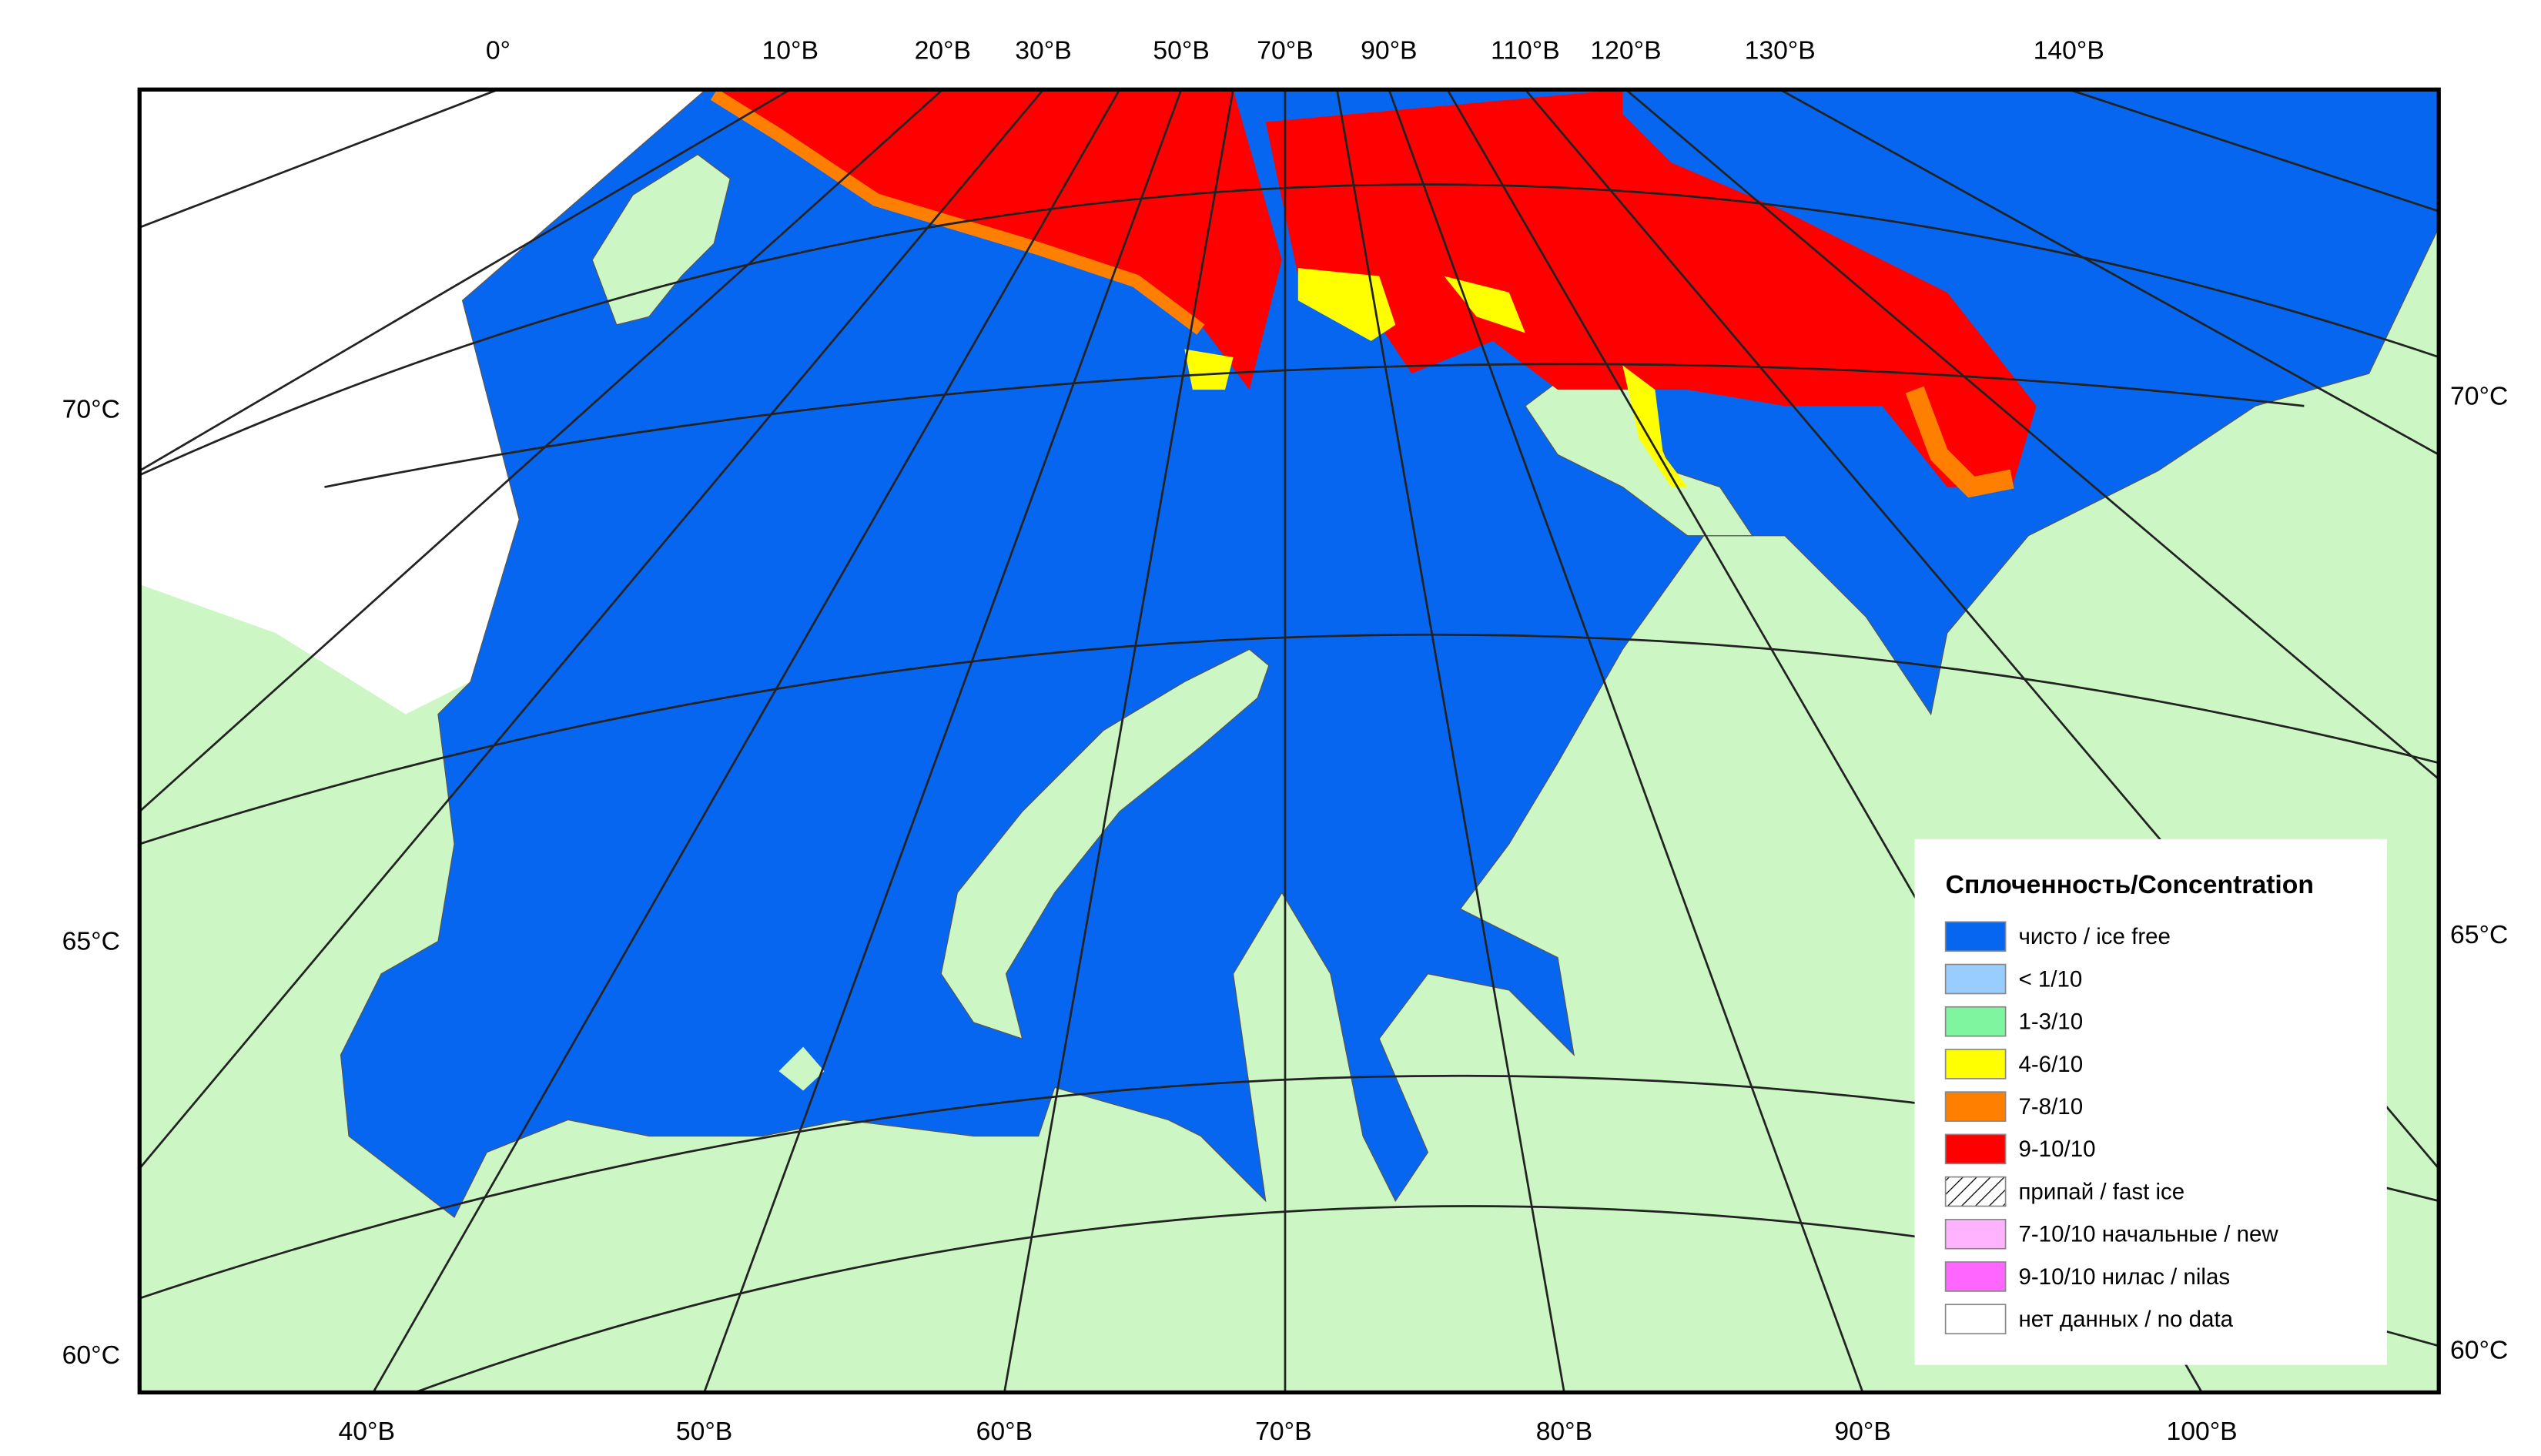 The height and width of the screenshot is (1456, 2541). I want to click on legend-label: 9-10/10 нилас / nilas, so click(2124, 1277).